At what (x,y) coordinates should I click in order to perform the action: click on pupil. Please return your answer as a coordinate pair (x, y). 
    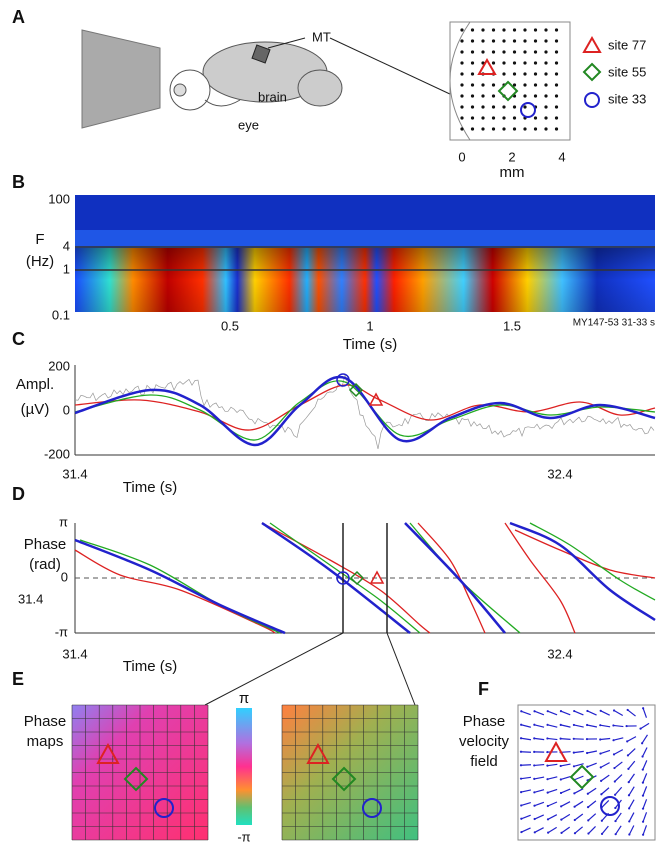
    Looking at the image, I should click on (180, 90).